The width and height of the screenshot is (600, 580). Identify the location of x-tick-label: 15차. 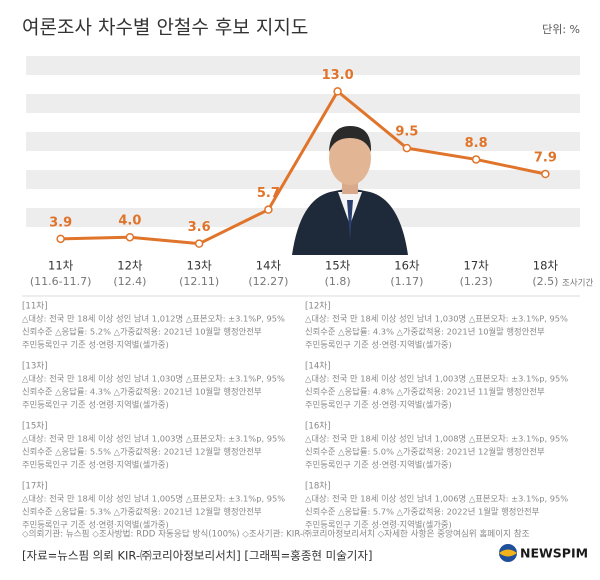
(338, 266).